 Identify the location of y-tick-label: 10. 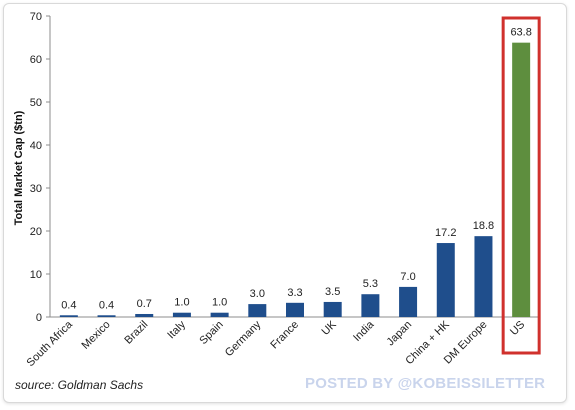
(36, 275).